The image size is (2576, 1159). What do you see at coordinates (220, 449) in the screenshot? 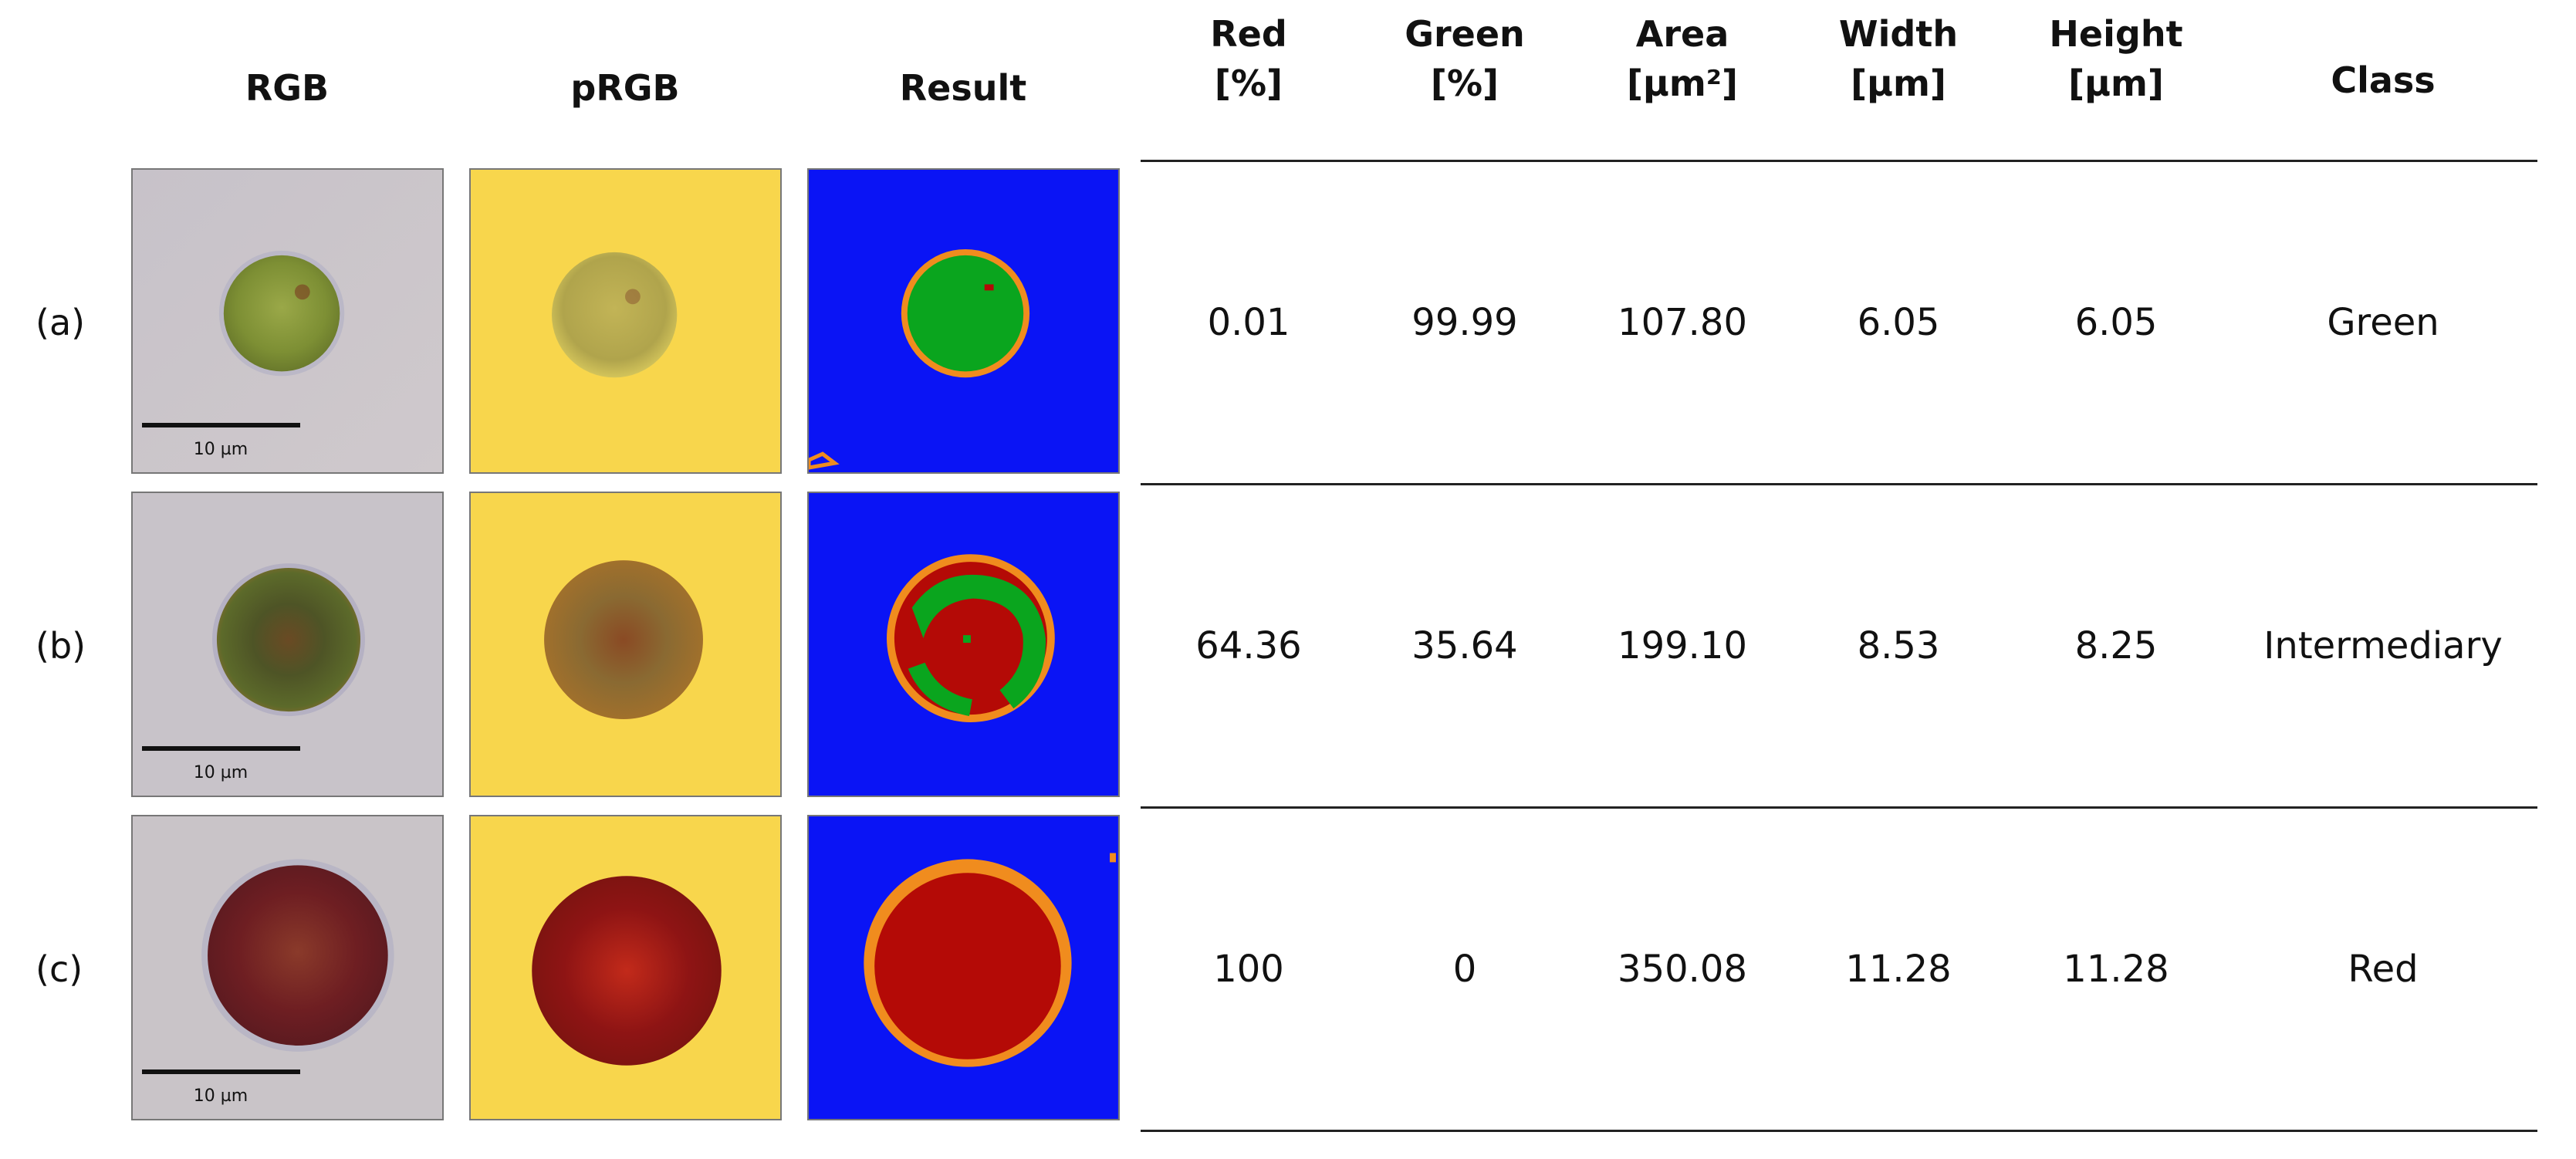
I see `scale-label-a: 10 µm` at bounding box center [220, 449].